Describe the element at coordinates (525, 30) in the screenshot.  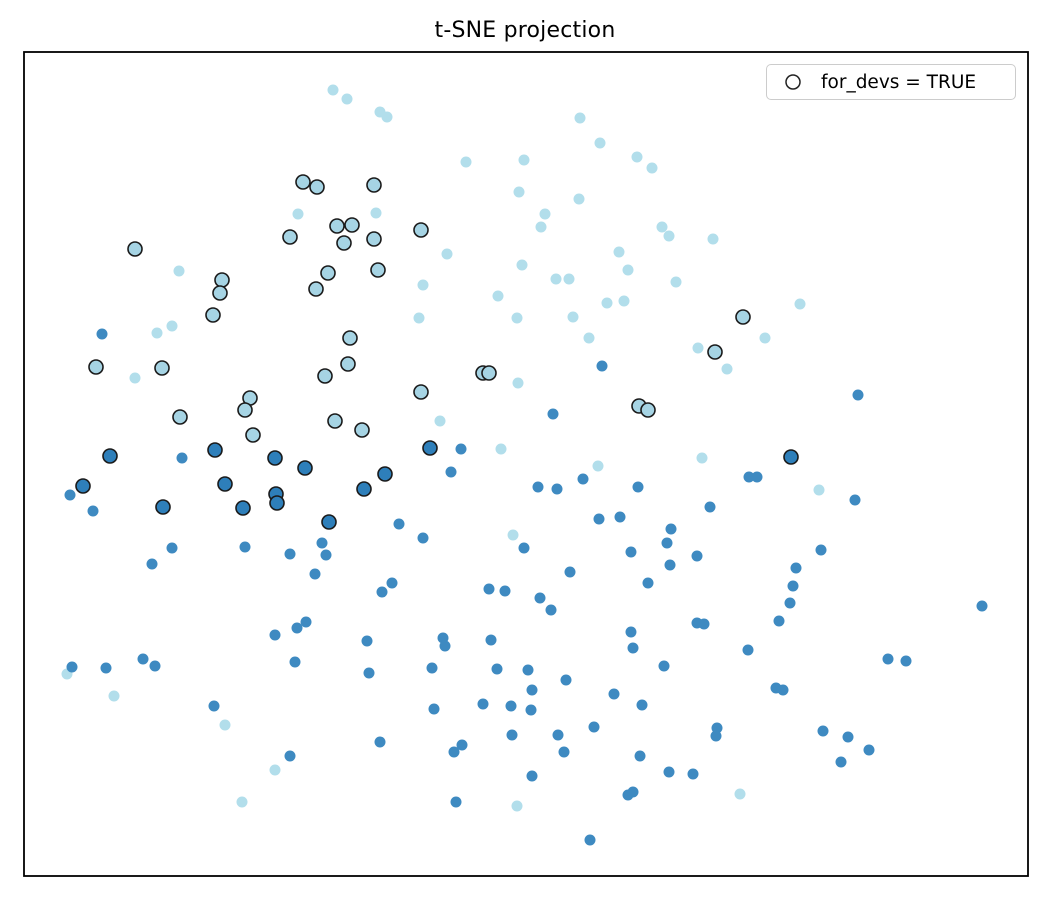
I see `chart-title: t-SNE projection` at that location.